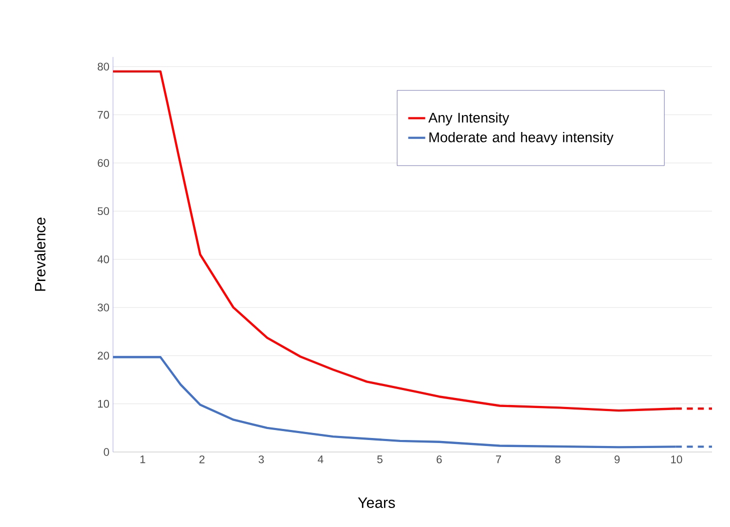 This screenshot has width=730, height=527. I want to click on y-tick-label: 80, so click(104, 66).